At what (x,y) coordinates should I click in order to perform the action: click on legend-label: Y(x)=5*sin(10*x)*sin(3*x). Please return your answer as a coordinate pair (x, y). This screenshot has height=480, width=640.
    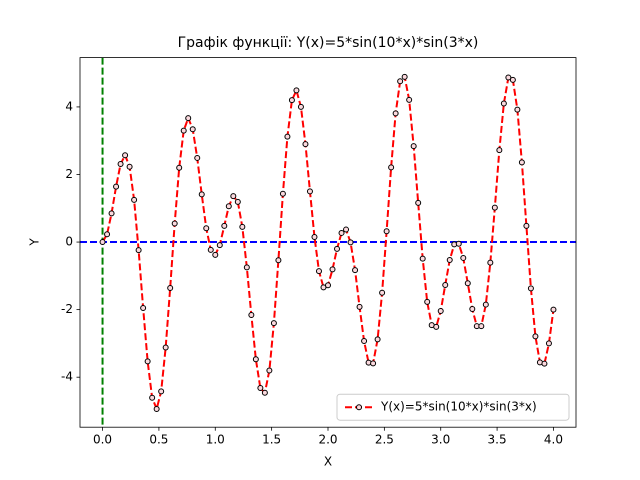
    Looking at the image, I should click on (458, 407).